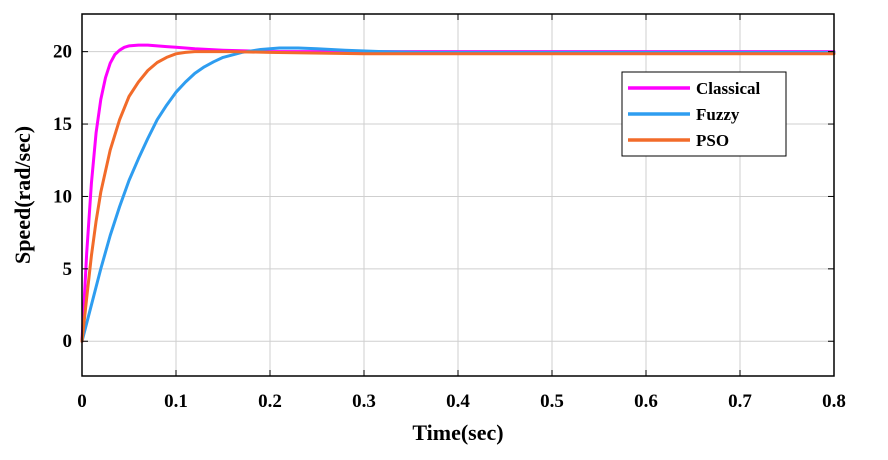 The image size is (888, 460). Describe the element at coordinates (82, 401) in the screenshot. I see `x-tick-label: 0` at that location.